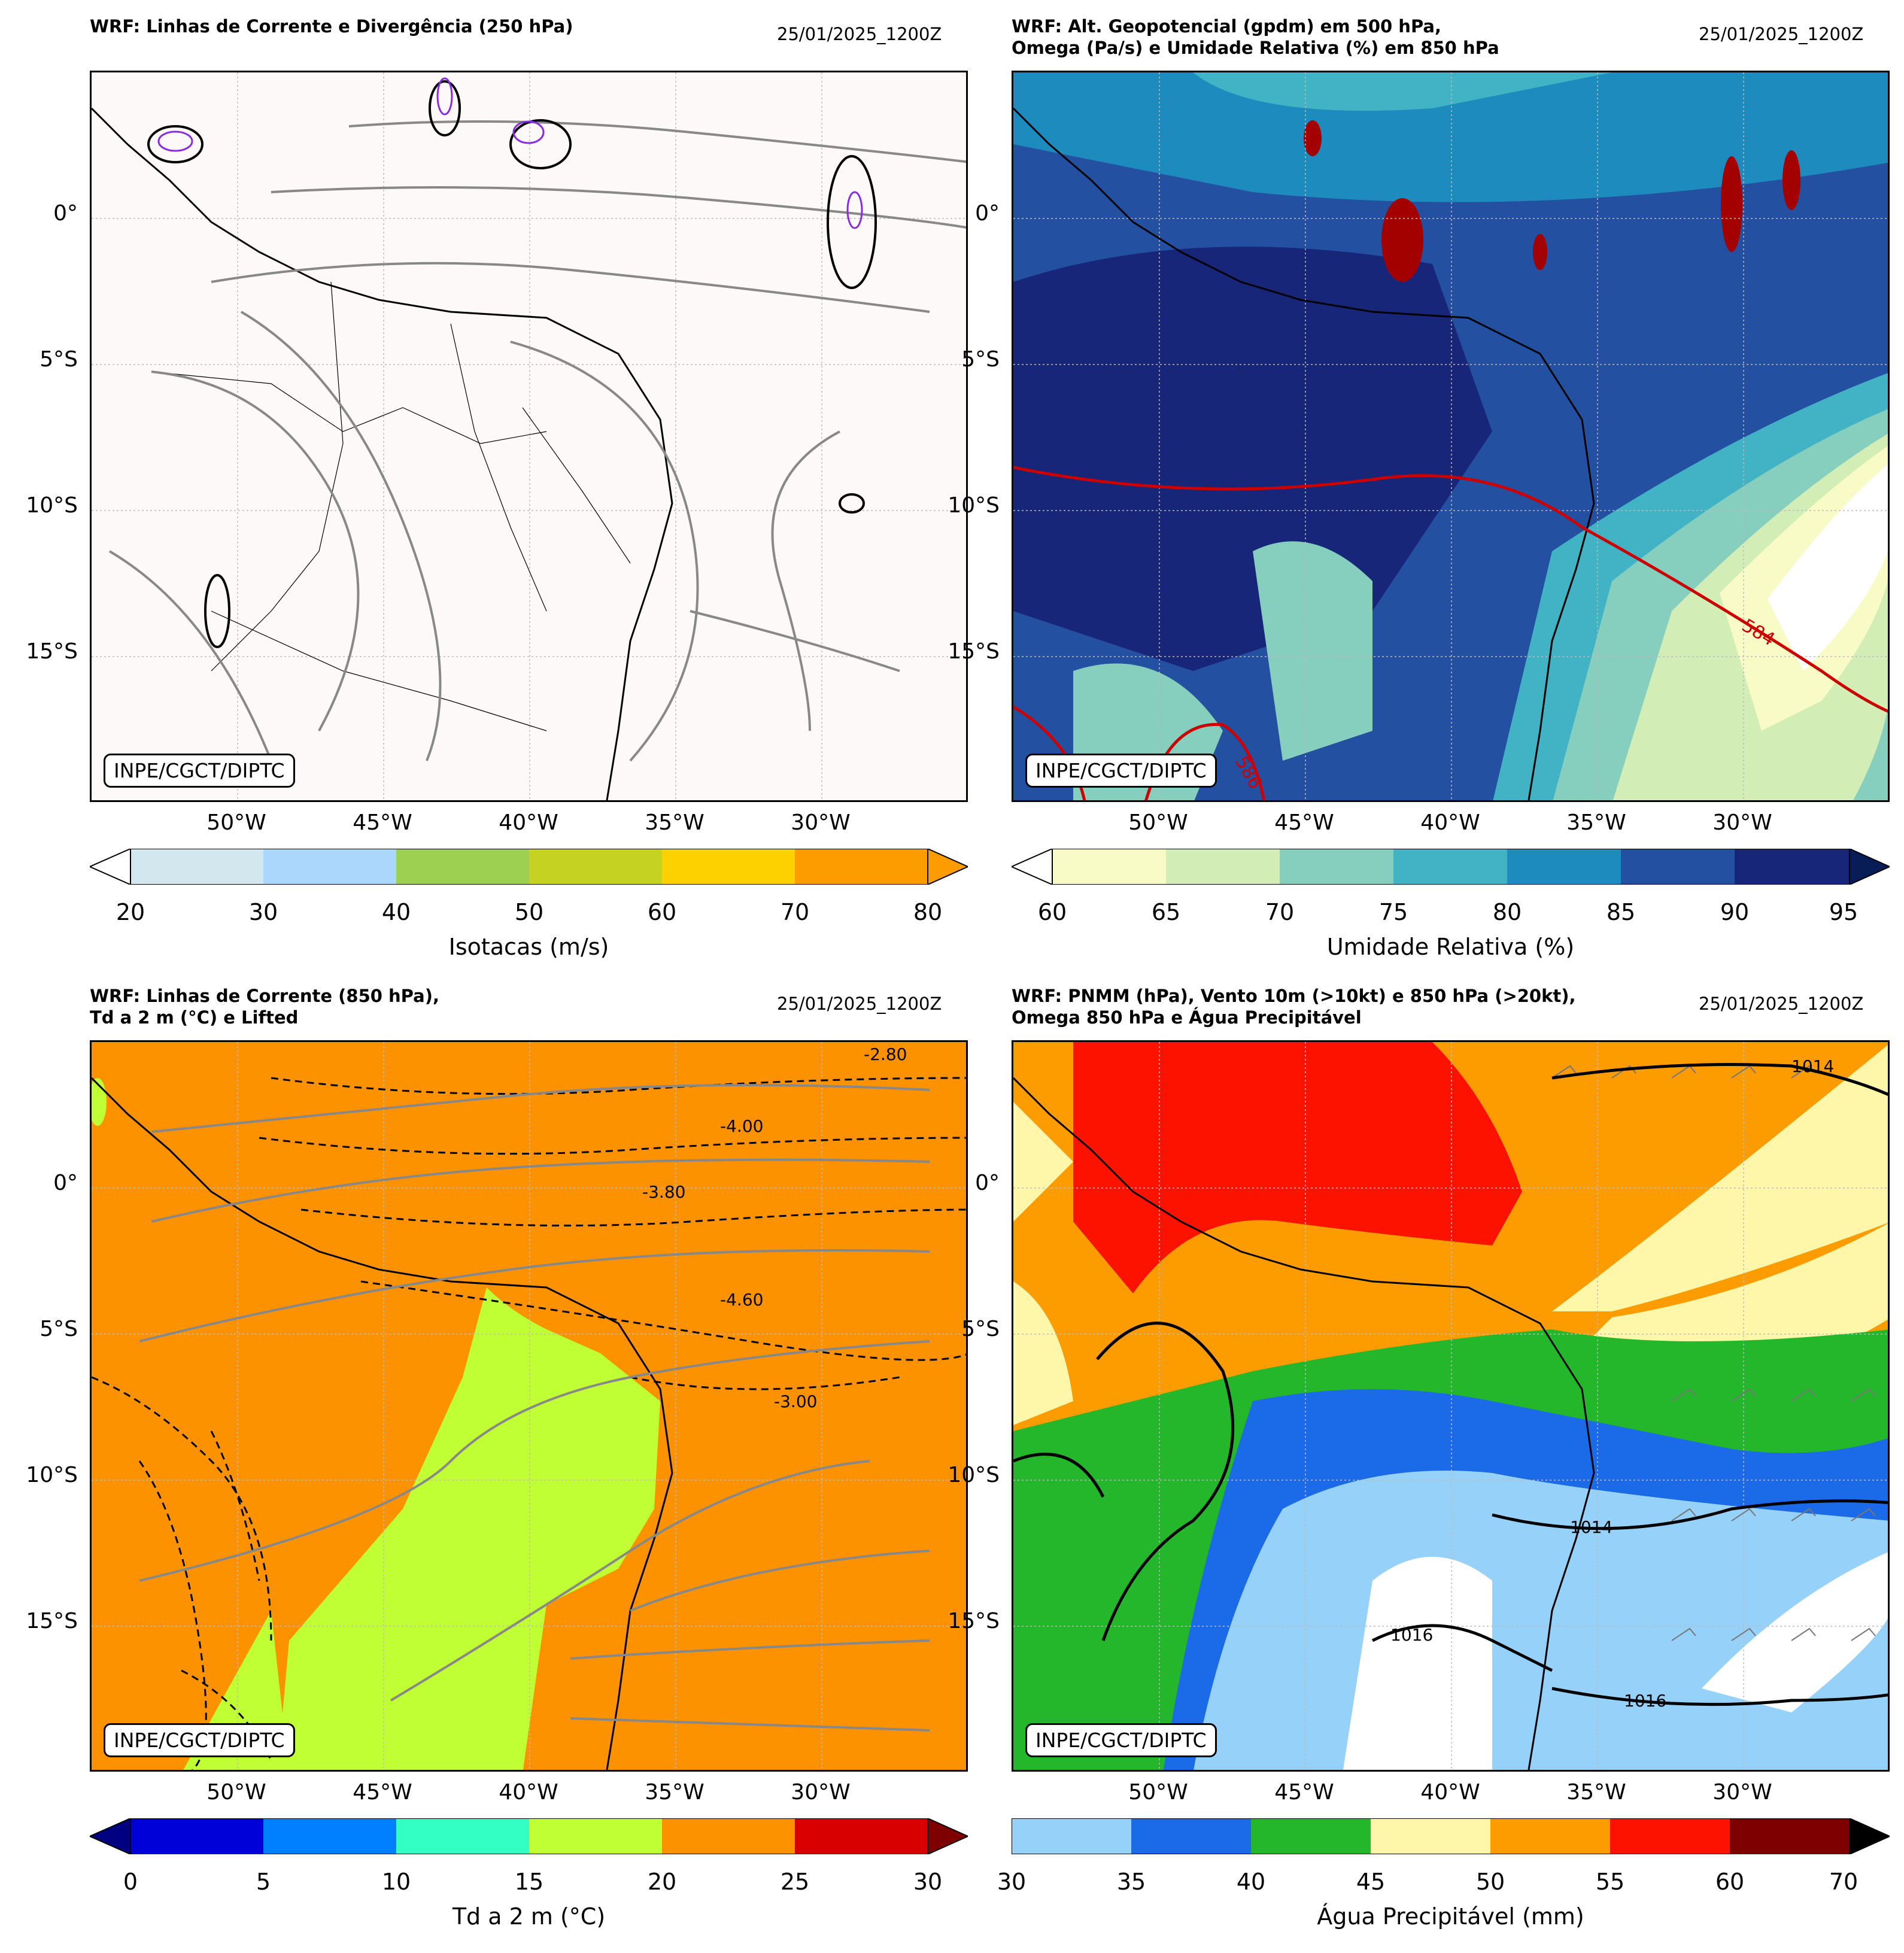 The image size is (1904, 1953). Describe the element at coordinates (391, 506) in the screenshot. I see `state-borders` at that location.